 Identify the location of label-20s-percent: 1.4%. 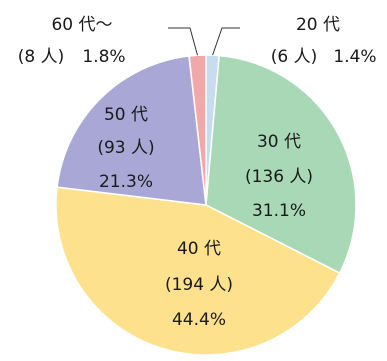
(354, 57).